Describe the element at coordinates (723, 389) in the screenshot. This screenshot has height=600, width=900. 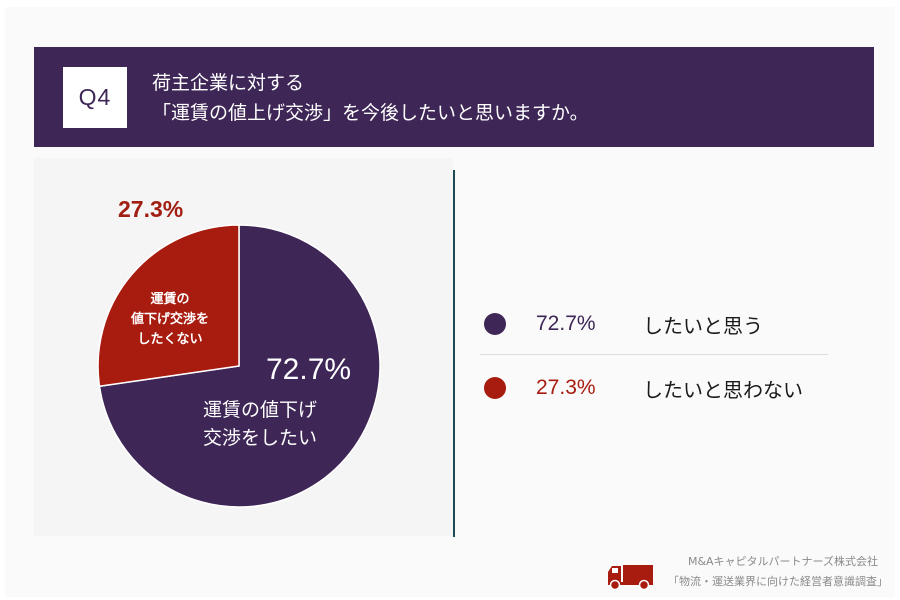
I see `legend-label-no: したいと思わない` at that location.